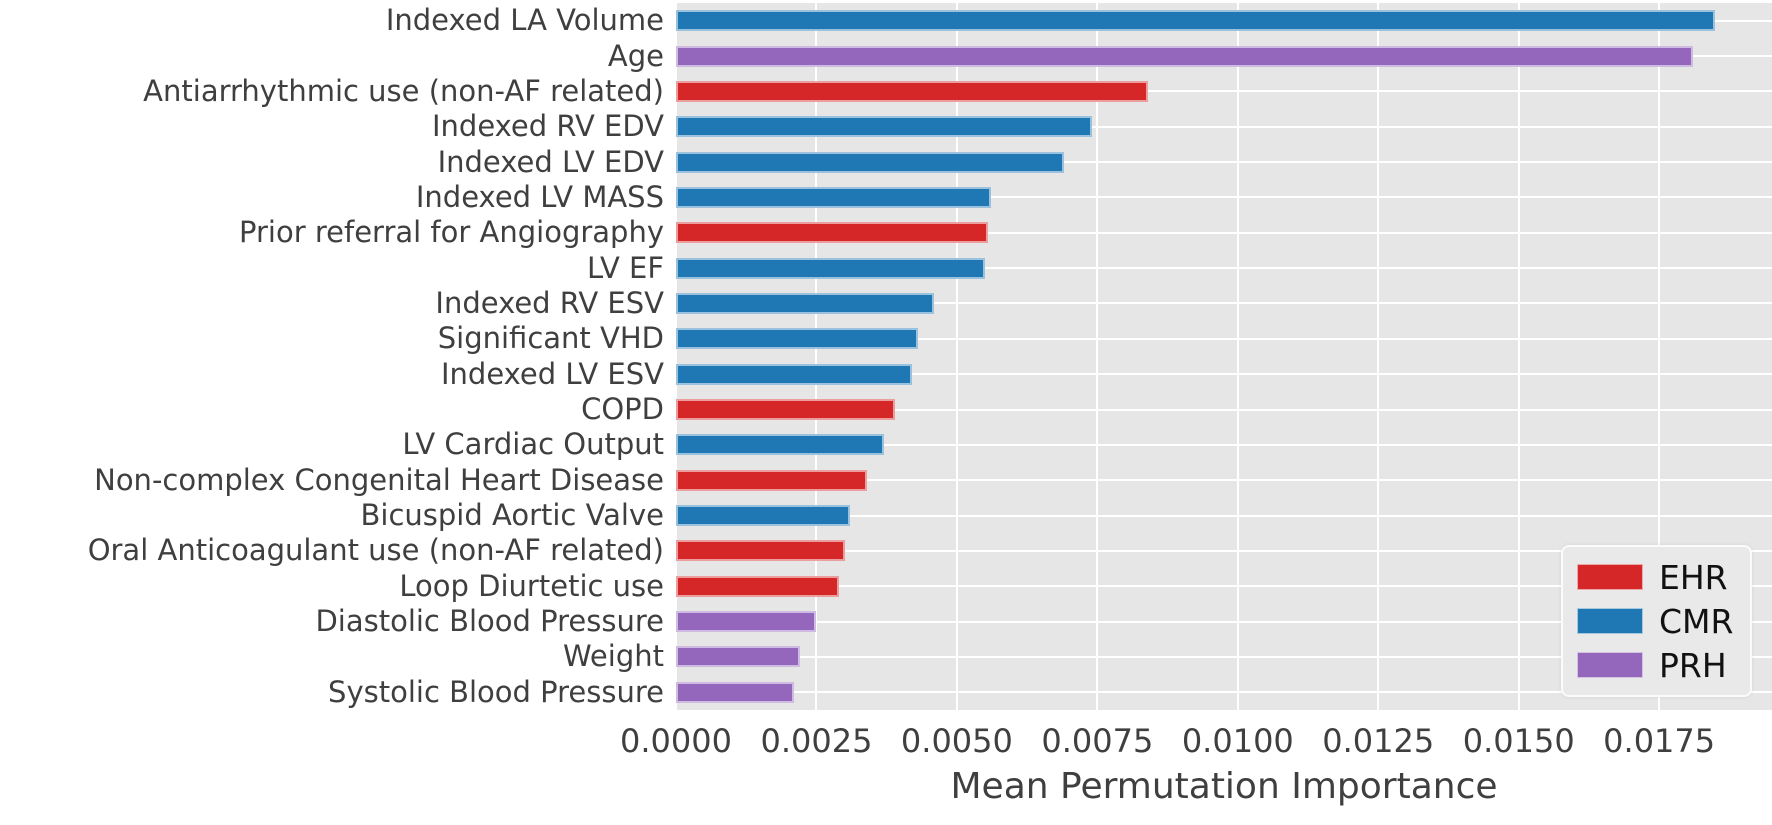 The height and width of the screenshot is (825, 1772). Describe the element at coordinates (635, 55) in the screenshot. I see `y-axis-label: Age` at that location.